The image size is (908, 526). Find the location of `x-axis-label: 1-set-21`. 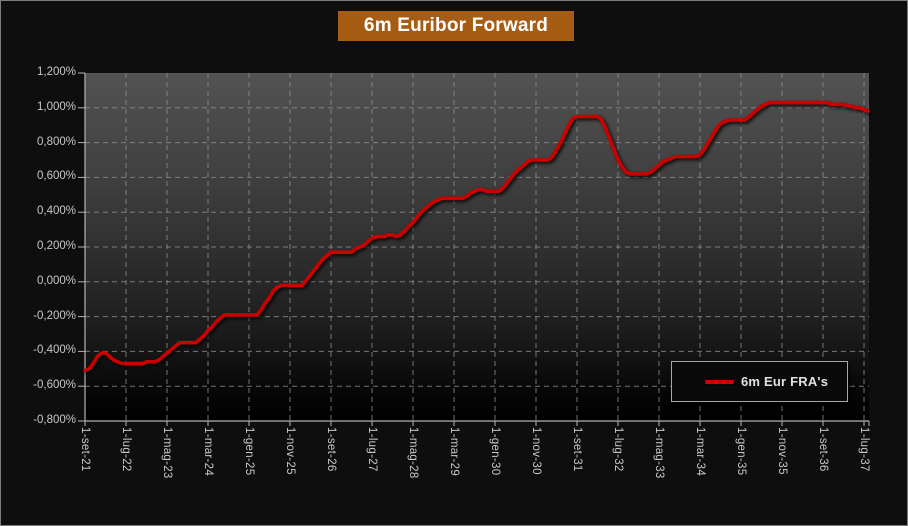

x-axis-label: 1-set-21 is located at coordinates (85, 449).